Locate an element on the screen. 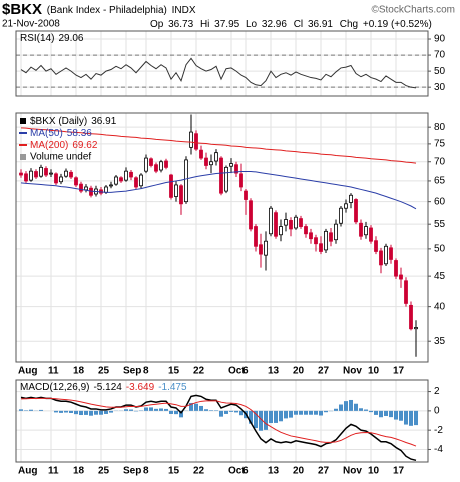 The width and height of the screenshot is (460, 482). legend-entry: $BKX (Daily) 36.91 is located at coordinates (73, 121).